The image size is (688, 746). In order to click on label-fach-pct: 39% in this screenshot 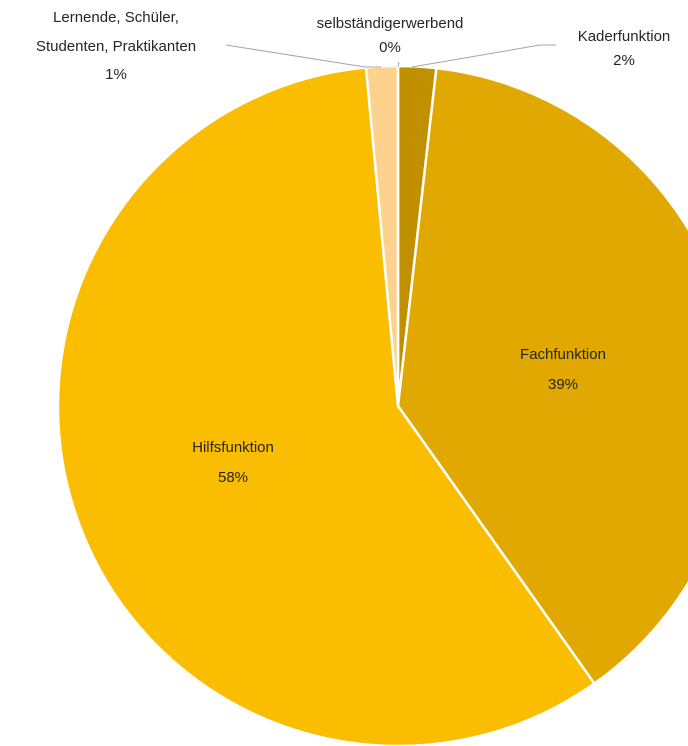, I will do `click(563, 384)`.